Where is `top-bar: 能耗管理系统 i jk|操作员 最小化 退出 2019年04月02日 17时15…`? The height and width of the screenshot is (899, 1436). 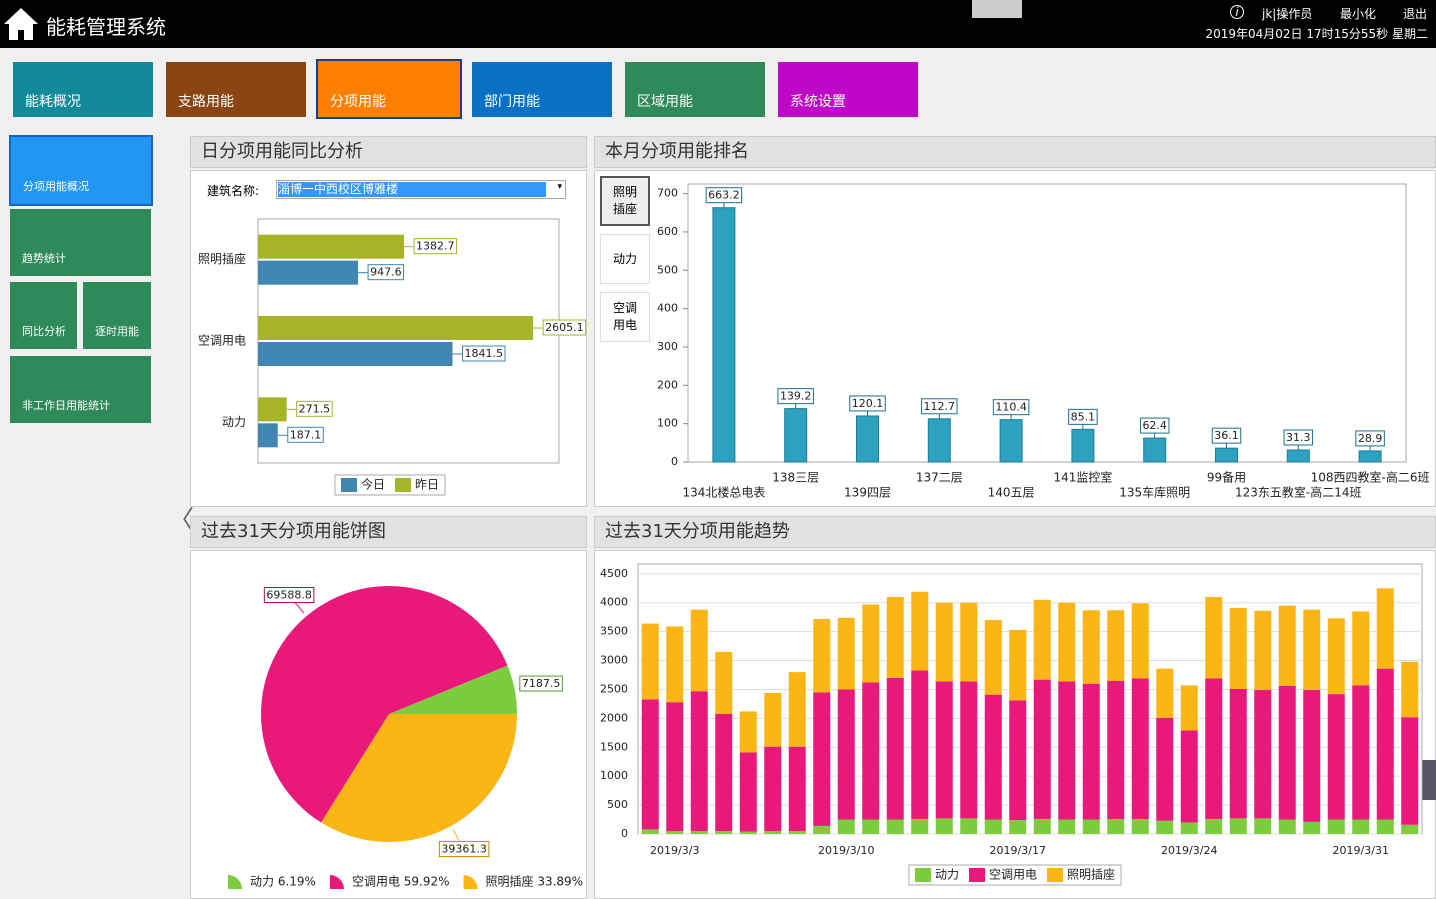
top-bar: 能耗管理系统 i jk|操作员 最小化 退出 2019年04月02日 17时15… is located at coordinates (718, 24).